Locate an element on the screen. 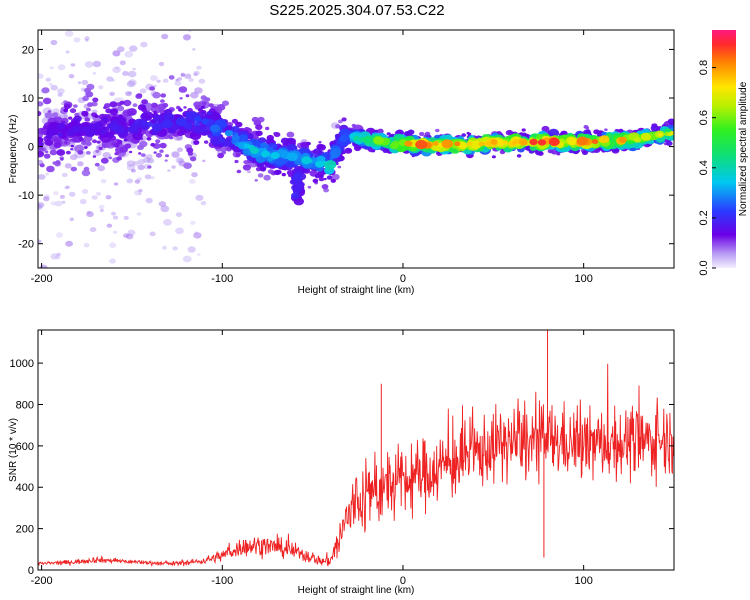 This screenshot has height=600, width=750. snr-y-tick-label: 0 is located at coordinates (31, 571).